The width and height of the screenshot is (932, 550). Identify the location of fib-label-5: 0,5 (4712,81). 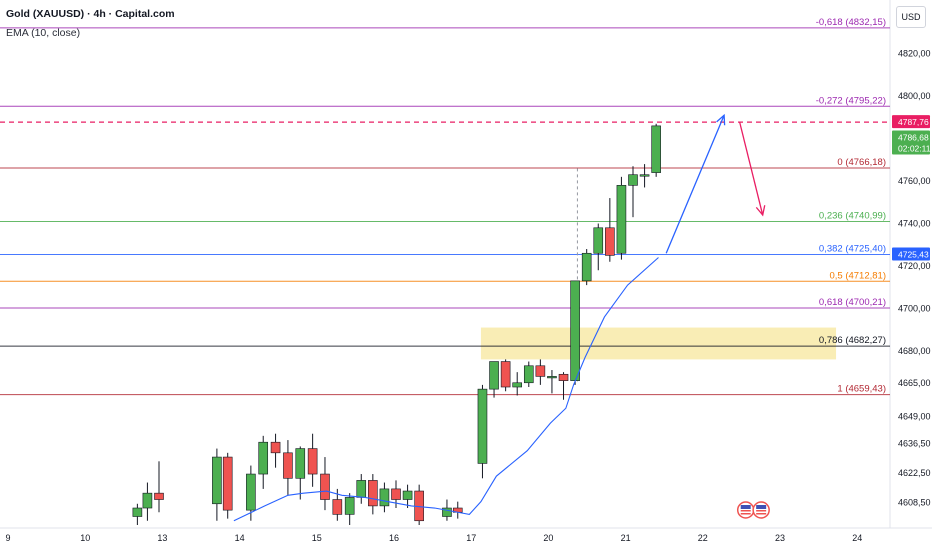
(857, 275).